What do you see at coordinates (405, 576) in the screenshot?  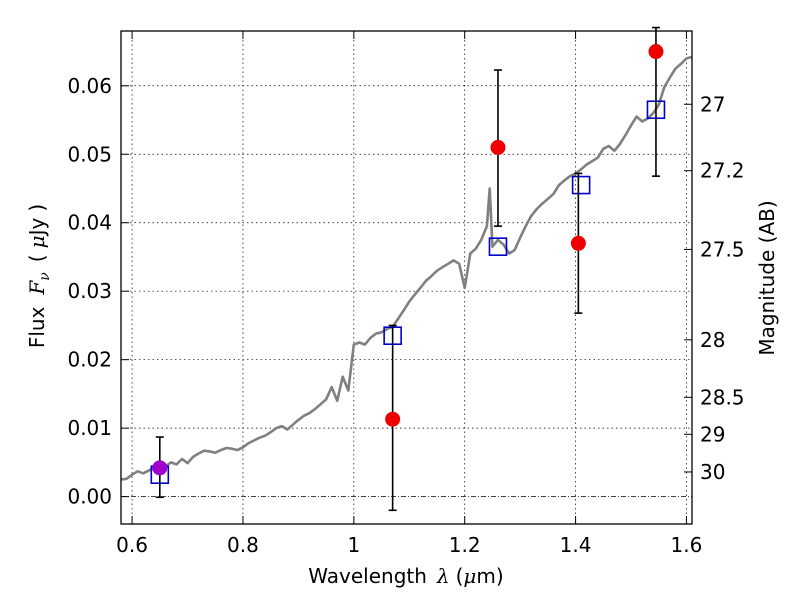 I see `x-axis-label: Wavelength λ (μm)` at bounding box center [405, 576].